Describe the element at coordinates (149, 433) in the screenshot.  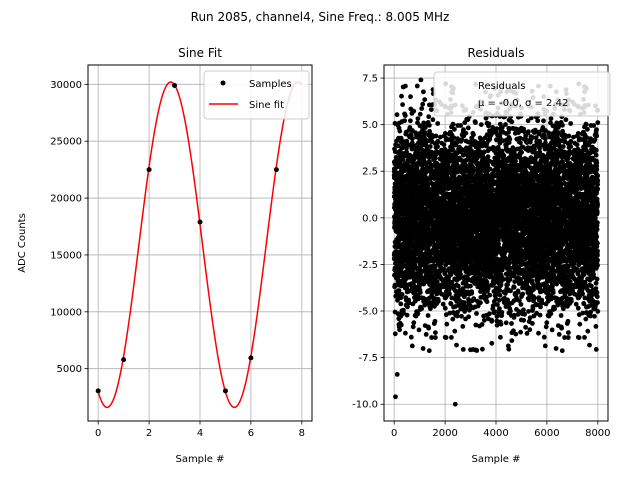
I see `x-tick-label: 2` at that location.